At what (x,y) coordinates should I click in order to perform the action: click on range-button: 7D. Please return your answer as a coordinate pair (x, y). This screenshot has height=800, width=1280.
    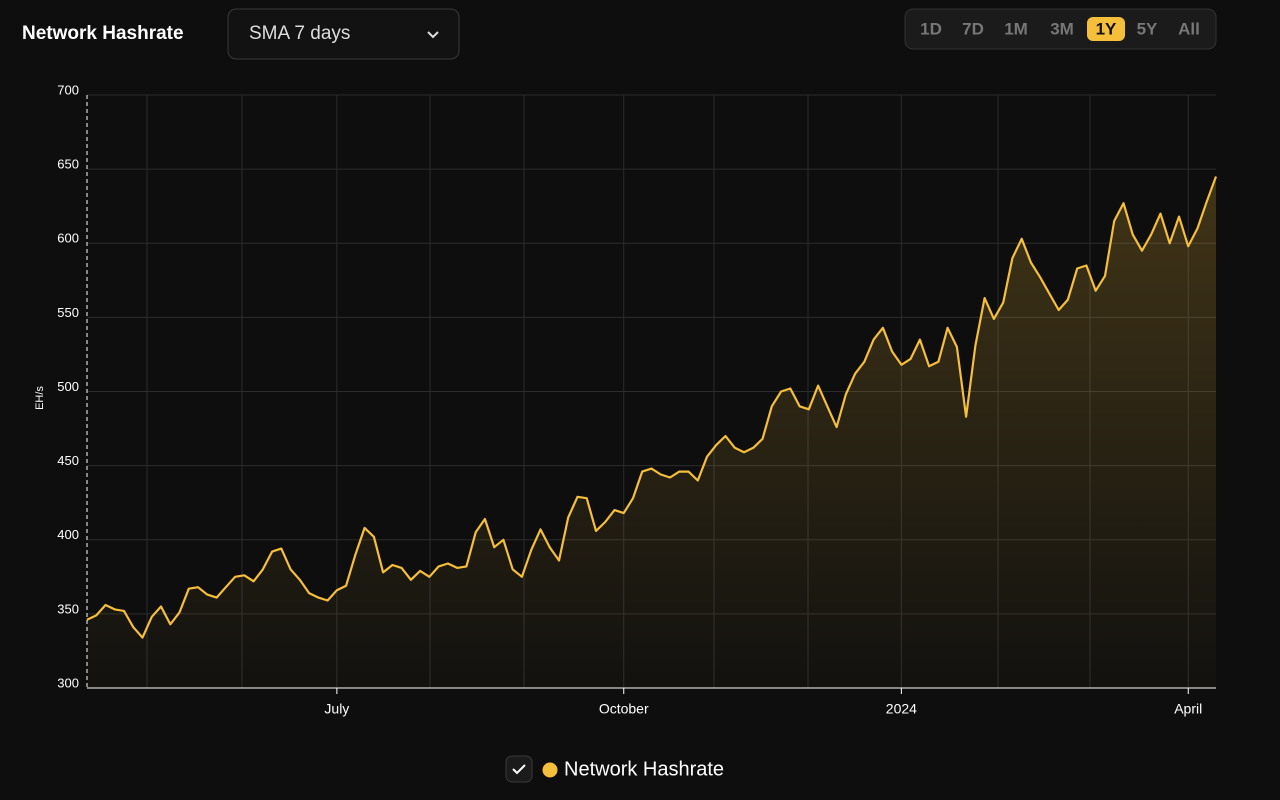
    Looking at the image, I should click on (973, 28).